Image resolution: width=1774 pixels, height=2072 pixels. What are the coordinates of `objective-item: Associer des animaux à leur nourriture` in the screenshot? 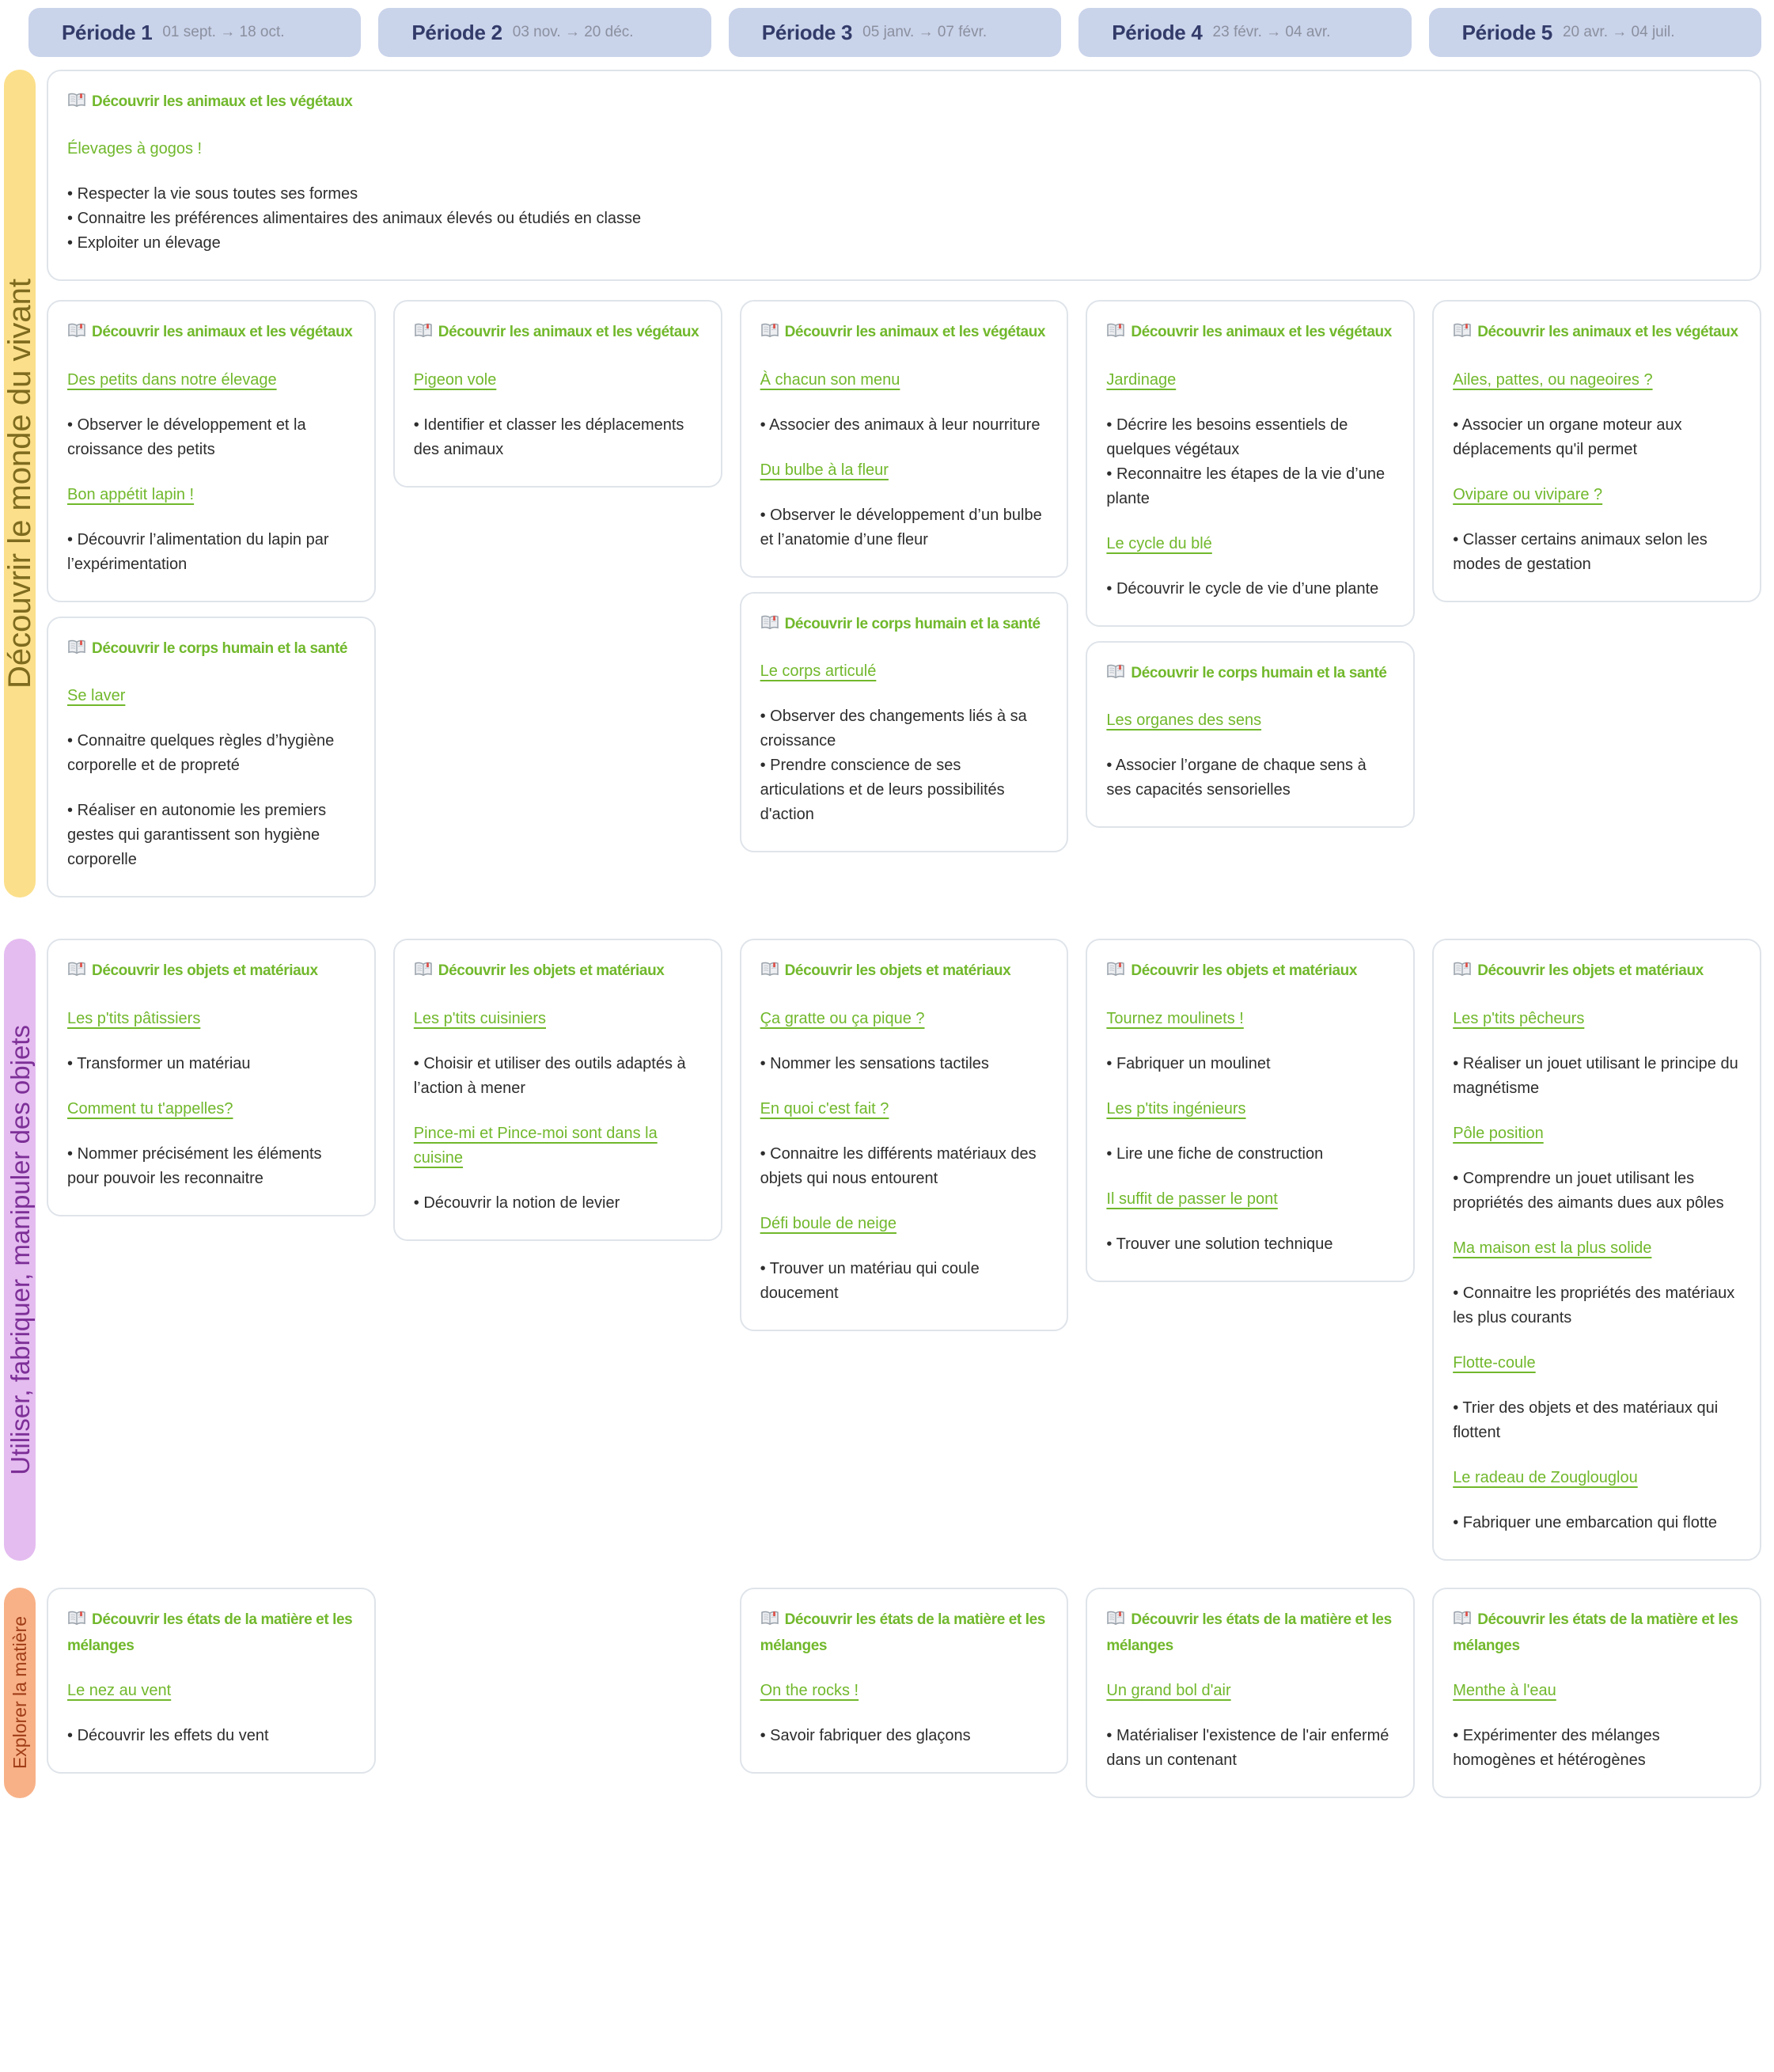 It's located at (904, 426).